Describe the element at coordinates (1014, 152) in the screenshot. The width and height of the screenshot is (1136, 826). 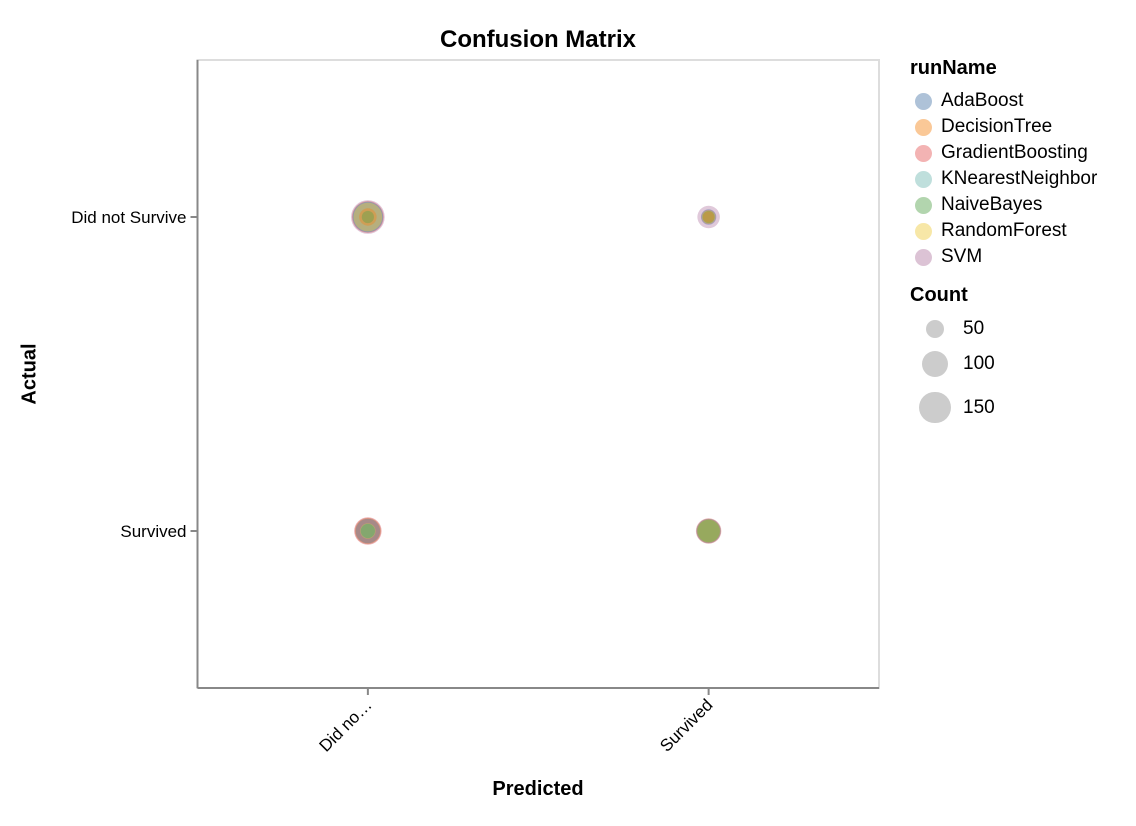
I see `legend-label: GradientBoosting` at that location.